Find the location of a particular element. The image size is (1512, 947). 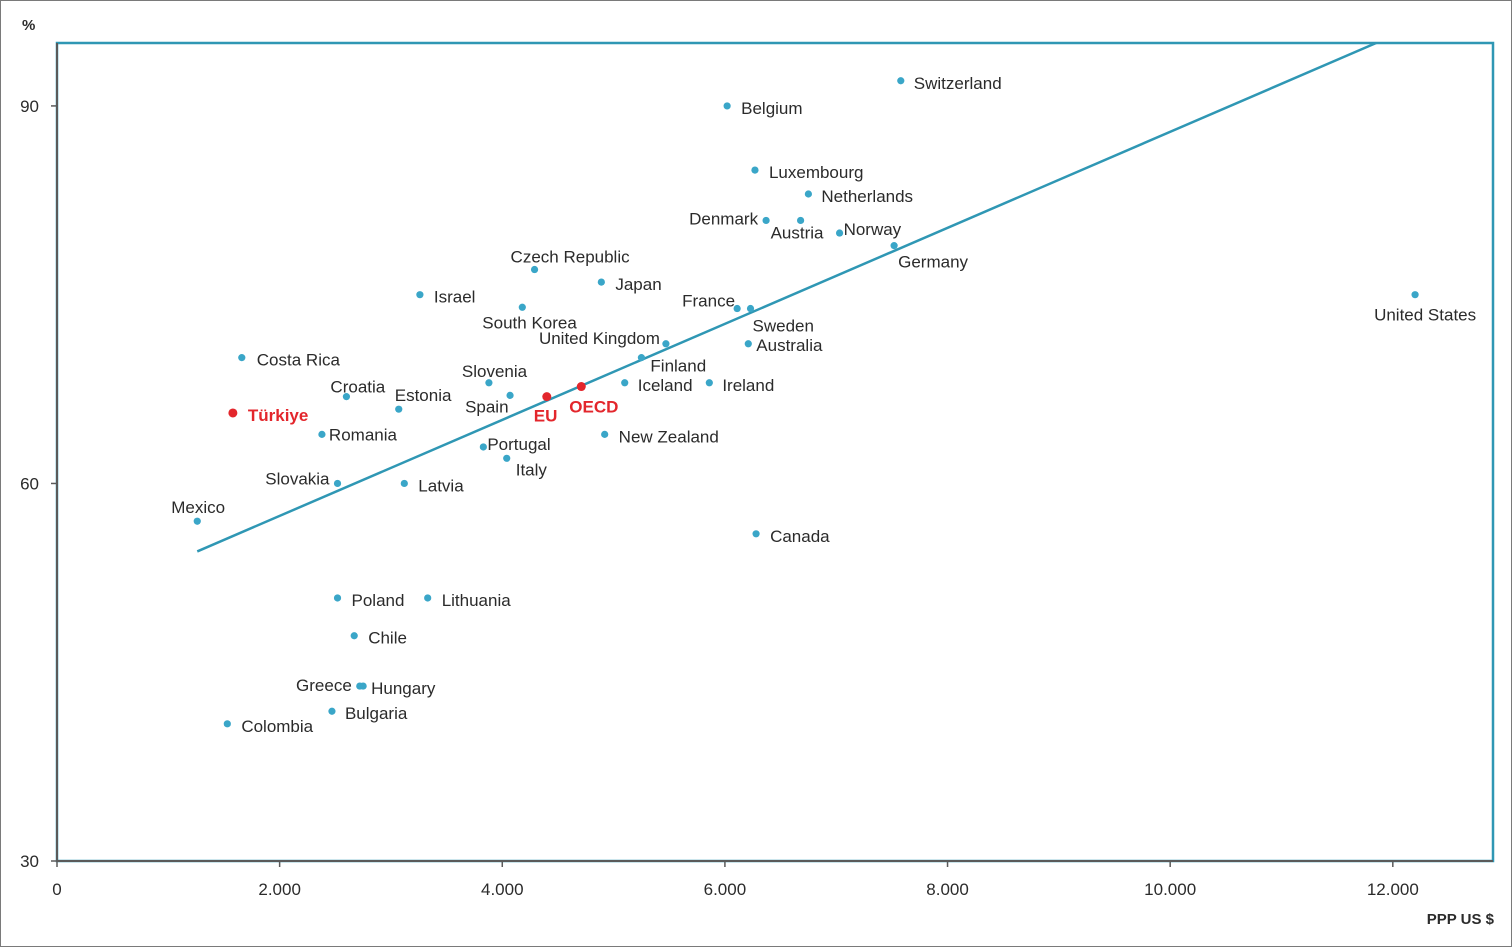

point-ireland is located at coordinates (709, 383).